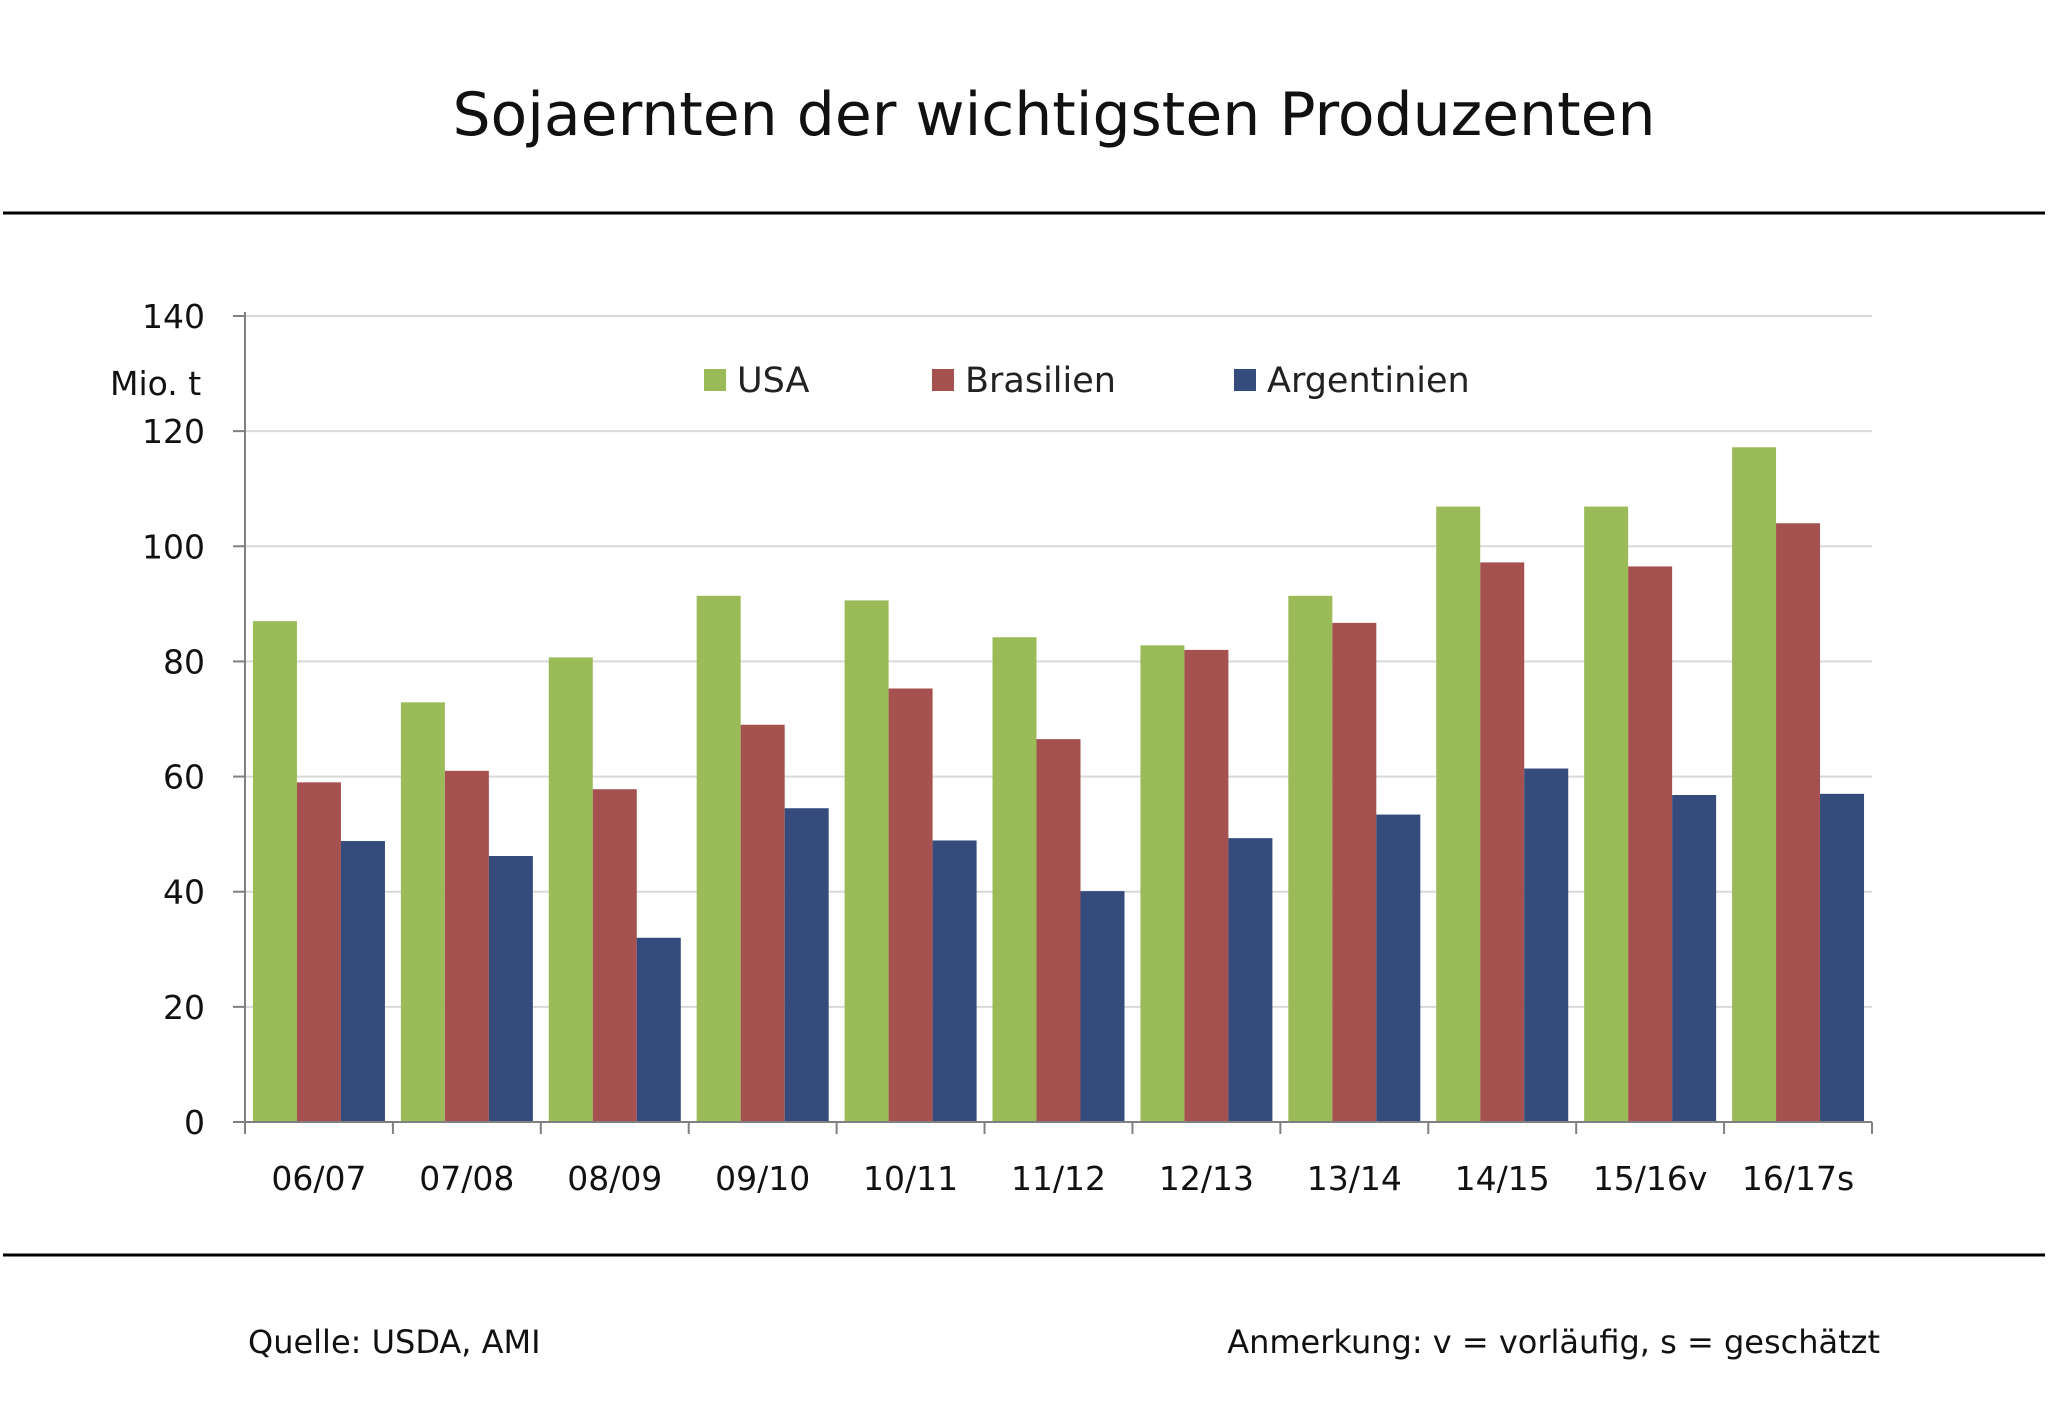 This screenshot has height=1407, width=2048. Describe the element at coordinates (715, 380) in the screenshot. I see `legend-swatch-usa` at that location.